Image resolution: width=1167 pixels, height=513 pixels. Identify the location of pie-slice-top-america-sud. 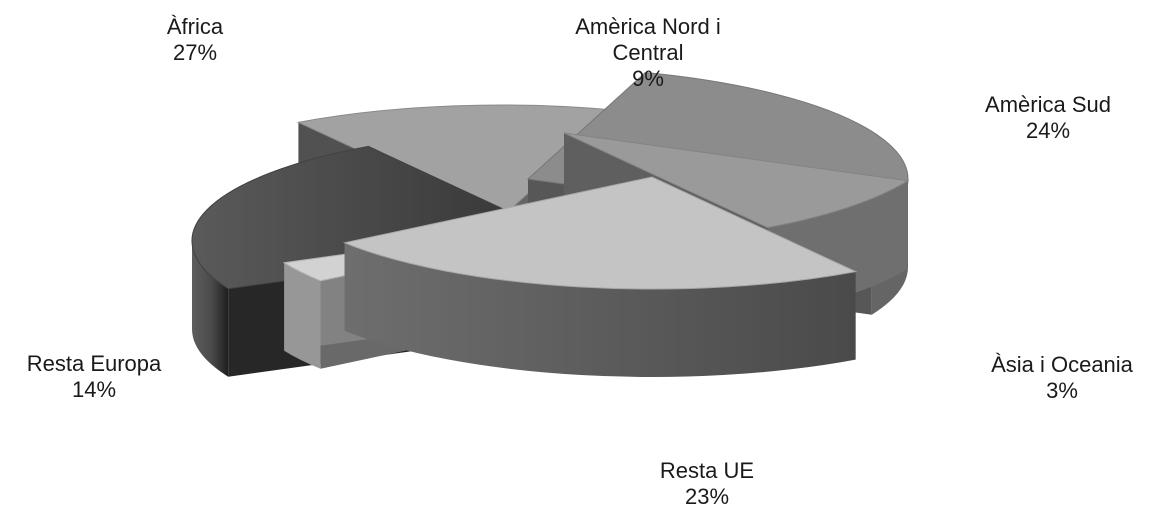
(600, 233).